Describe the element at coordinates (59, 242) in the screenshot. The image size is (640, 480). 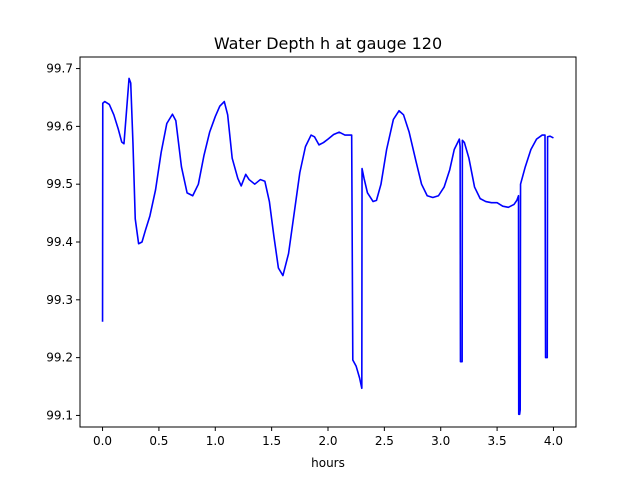
I see `y-tick-label: 99.4` at that location.